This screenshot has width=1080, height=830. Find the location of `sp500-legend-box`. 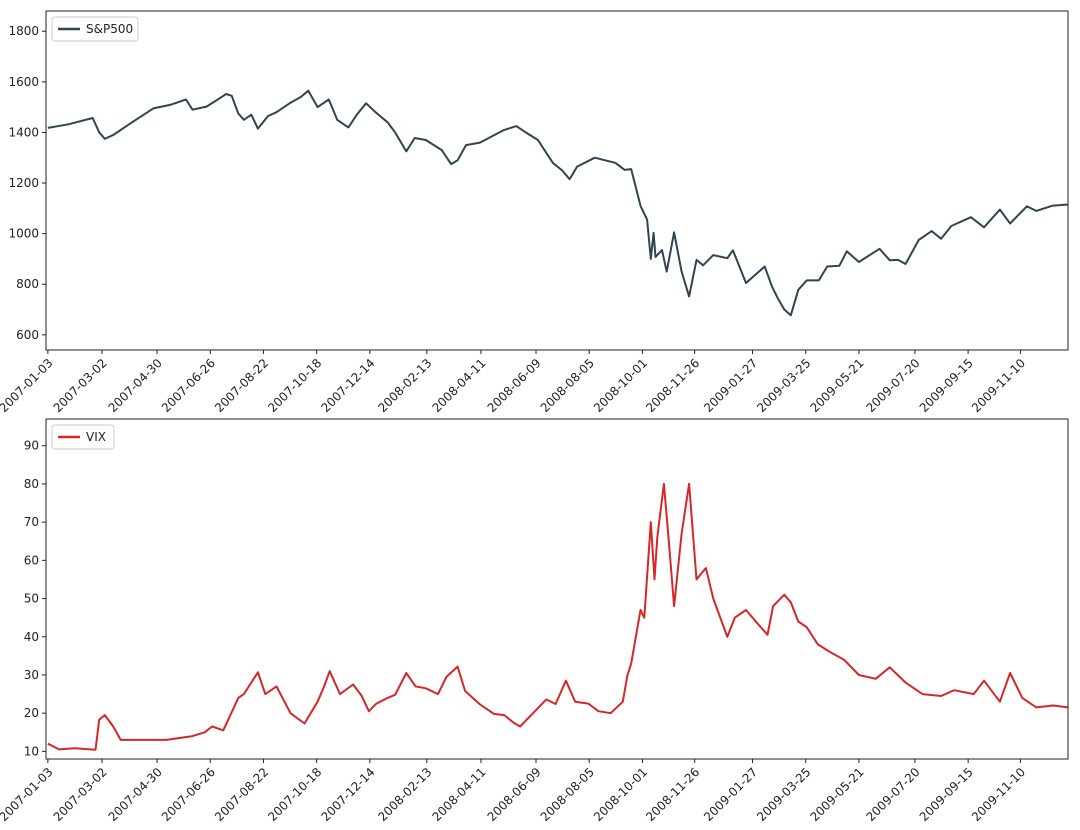

sp500-legend-box is located at coordinates (95, 29).